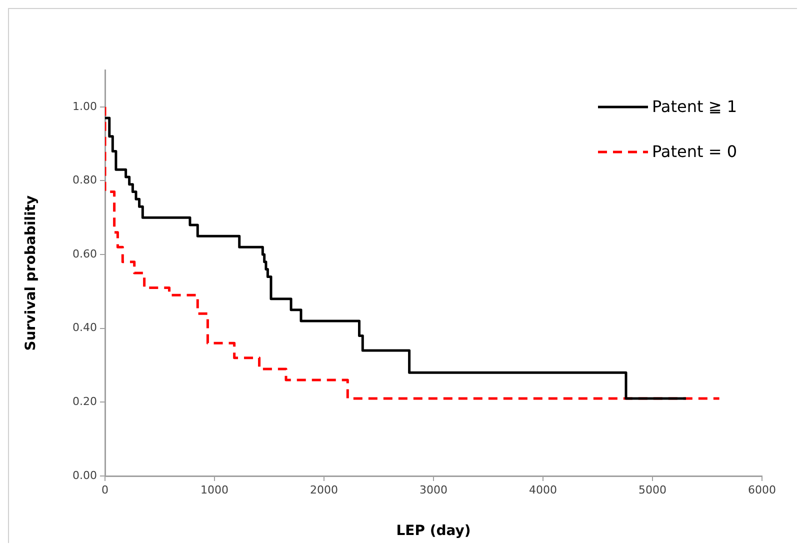 The width and height of the screenshot is (805, 551). Describe the element at coordinates (84, 106) in the screenshot. I see `y-tick-label: 1.00` at that location.